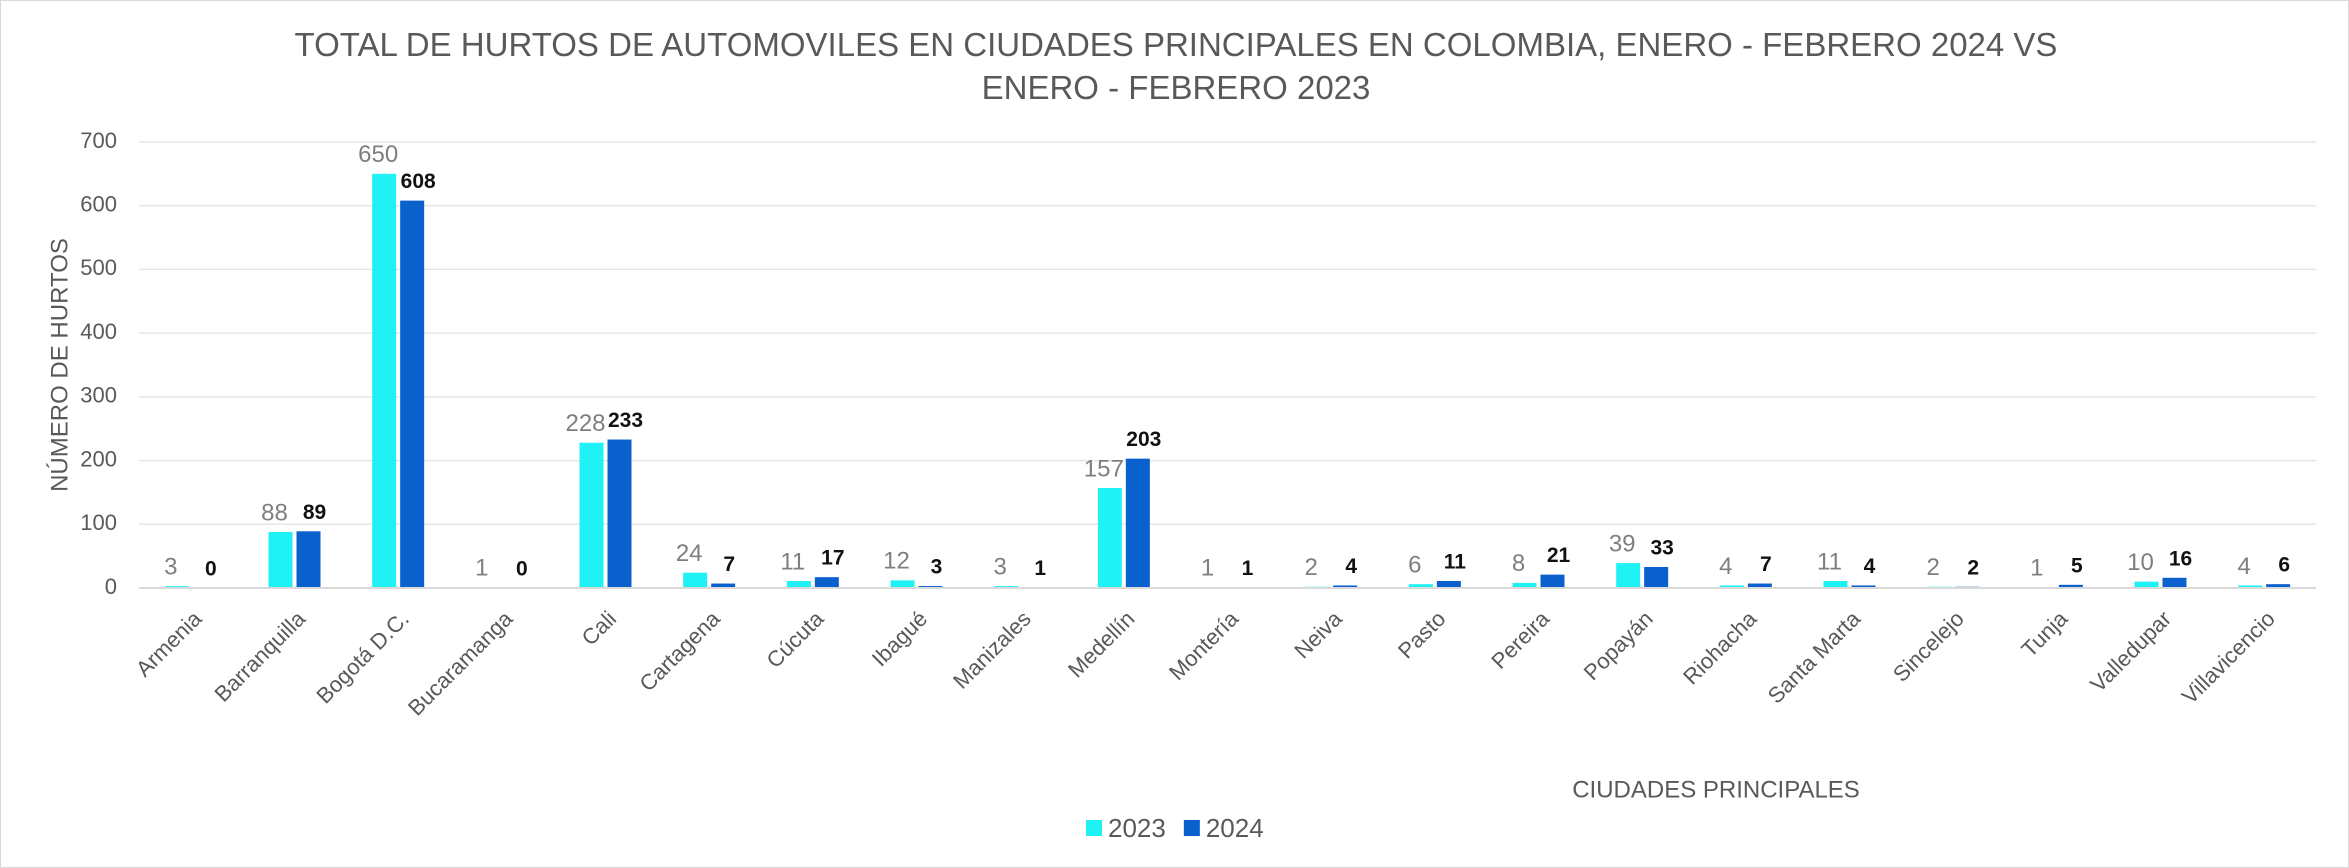  What do you see at coordinates (418, 181) in the screenshot?
I see `data-label: 608` at bounding box center [418, 181].